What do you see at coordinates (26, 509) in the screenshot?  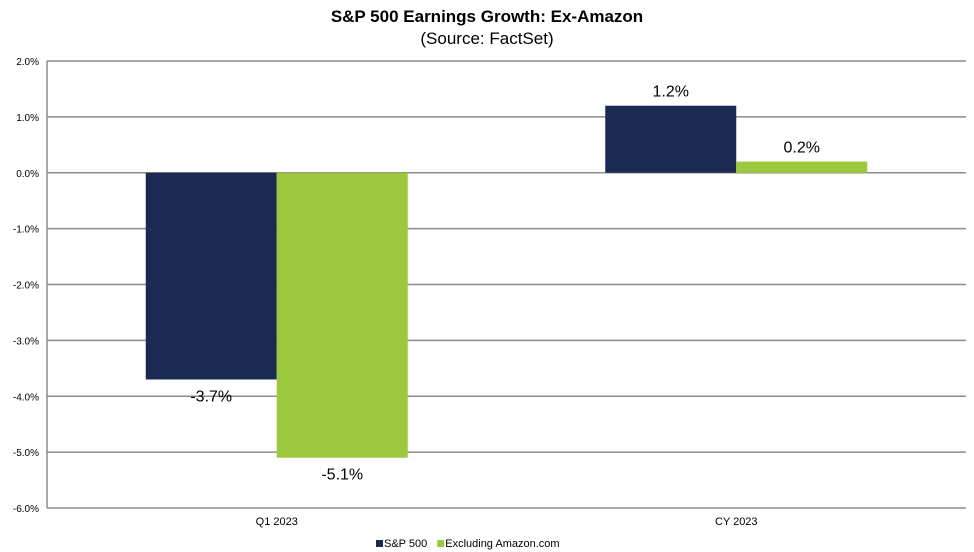 I see `y-tick-label: -6.0%` at bounding box center [26, 509].